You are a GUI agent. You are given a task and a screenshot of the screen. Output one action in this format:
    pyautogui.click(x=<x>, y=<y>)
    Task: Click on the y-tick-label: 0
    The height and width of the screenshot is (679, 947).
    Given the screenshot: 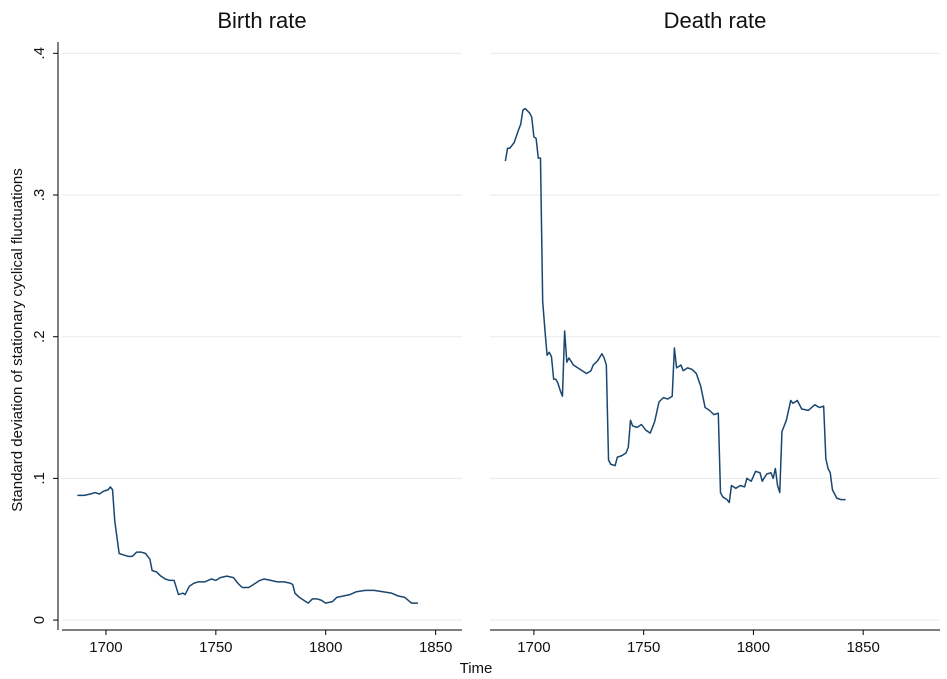 What is the action you would take?
    pyautogui.click(x=39, y=620)
    